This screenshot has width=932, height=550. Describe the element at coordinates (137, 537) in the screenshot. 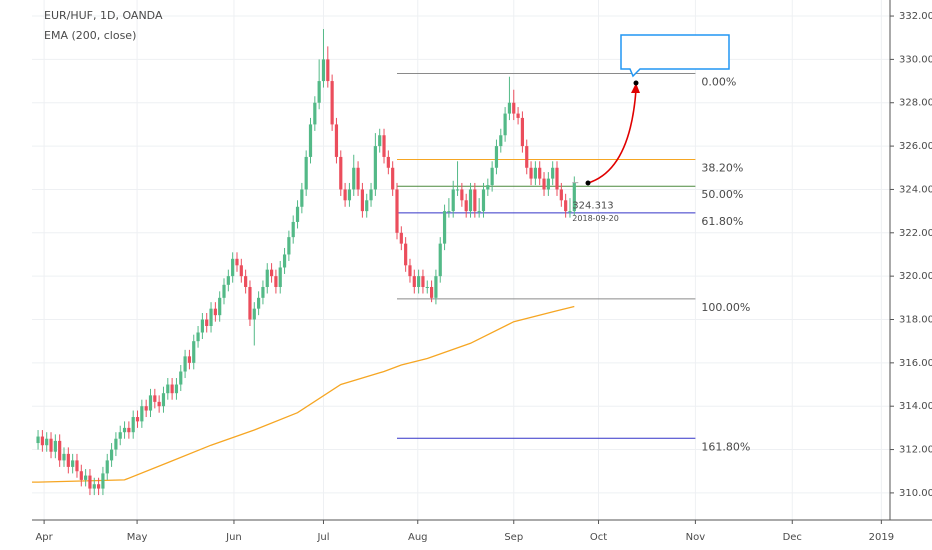

I see `x-tick-label: May` at that location.